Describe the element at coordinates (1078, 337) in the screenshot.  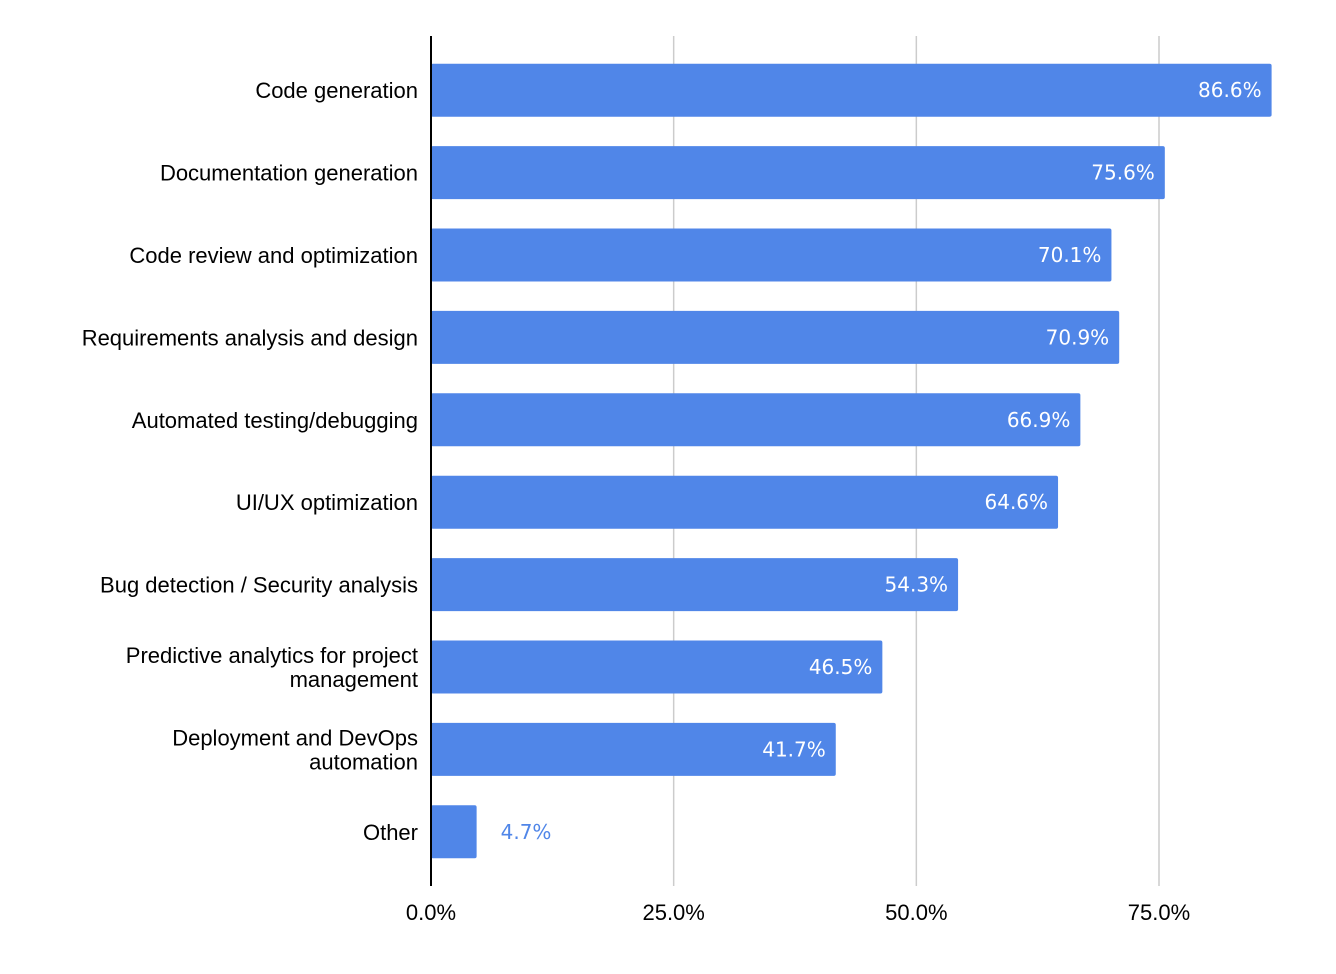
I see `data-label-3: 70.9%` at that location.